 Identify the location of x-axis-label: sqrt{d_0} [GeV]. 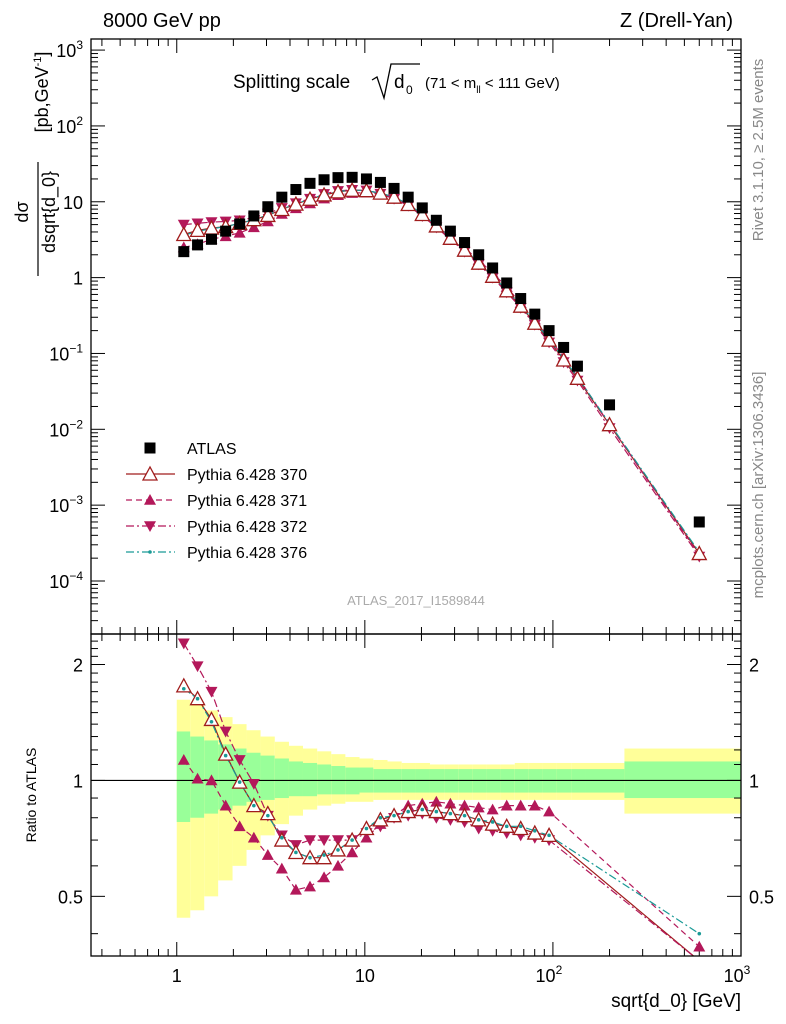
(676, 1001).